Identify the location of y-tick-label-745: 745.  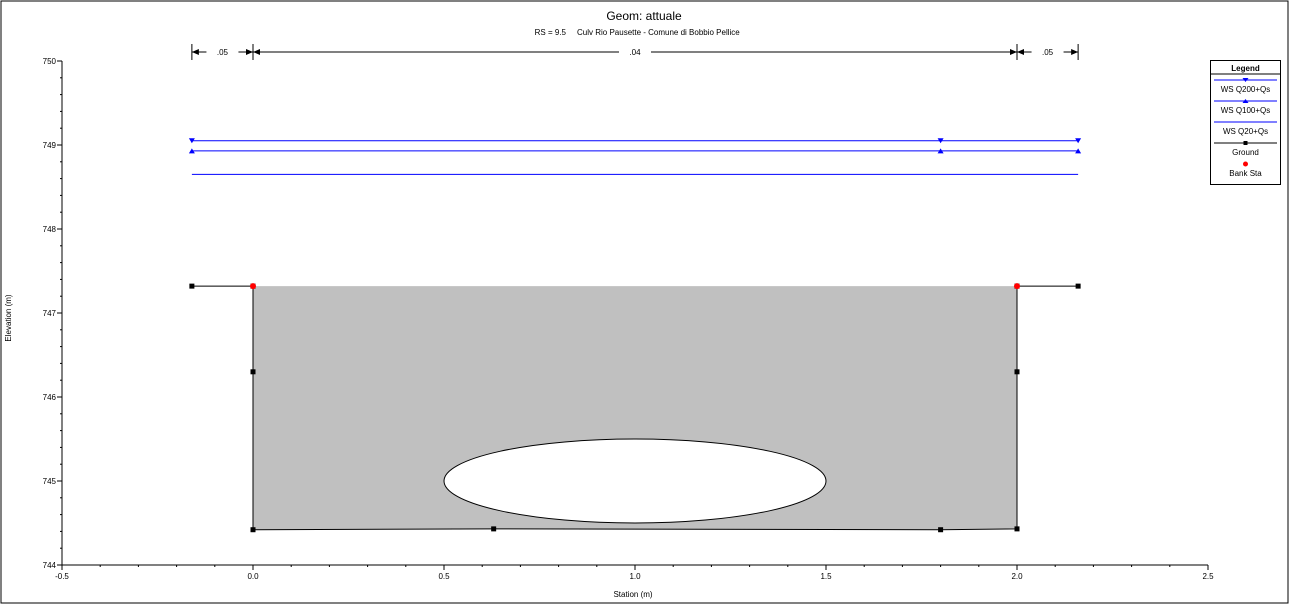
(50, 481).